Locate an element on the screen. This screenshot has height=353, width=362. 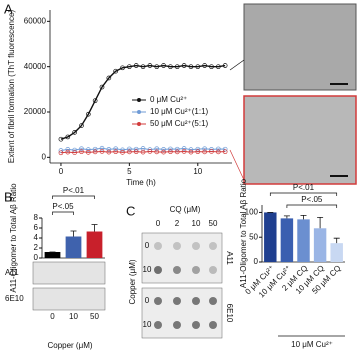
x-tick-label: 0 is located at coordinates (52, 316).